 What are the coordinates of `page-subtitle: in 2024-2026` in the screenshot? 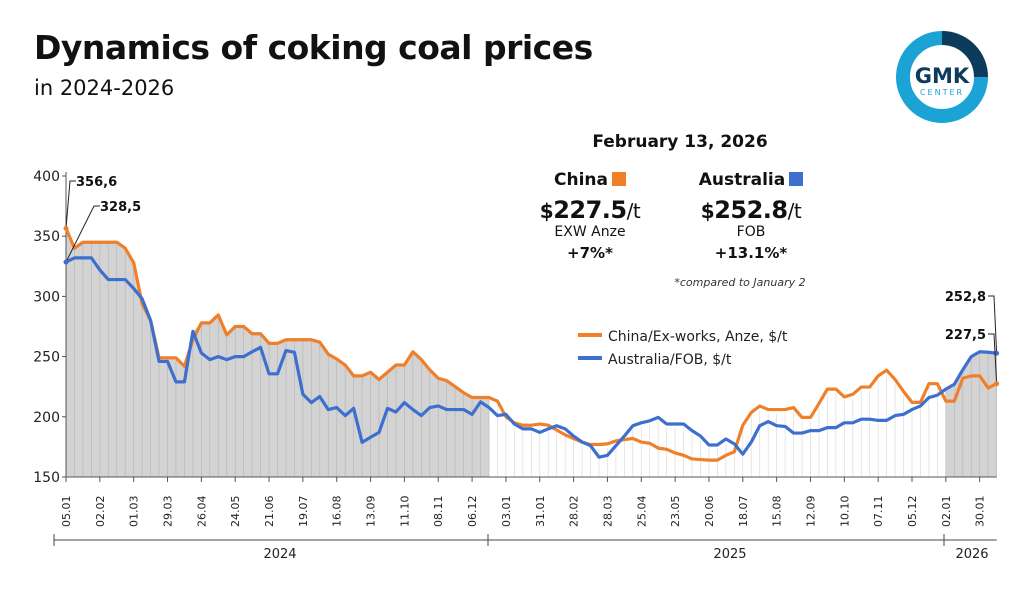 It's located at (104, 88).